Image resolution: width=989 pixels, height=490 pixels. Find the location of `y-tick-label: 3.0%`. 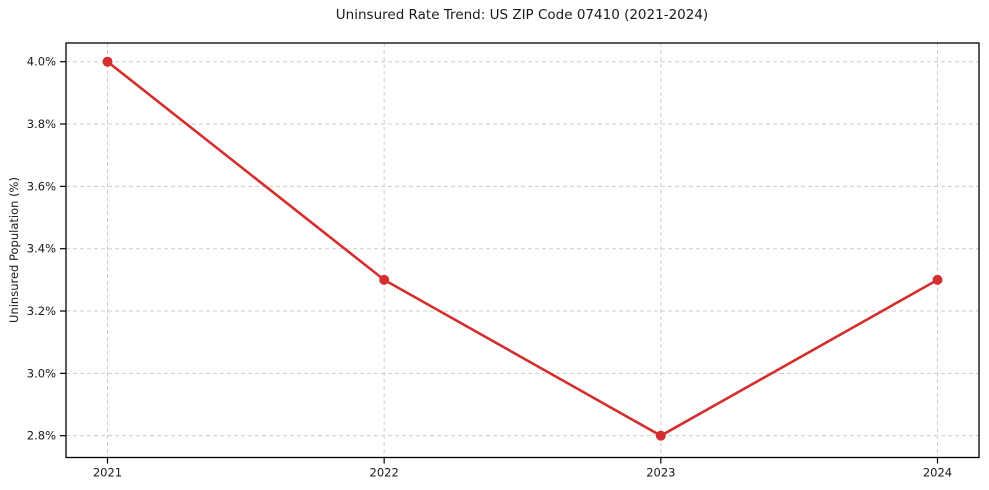

y-tick-label: 3.0% is located at coordinates (41, 373).